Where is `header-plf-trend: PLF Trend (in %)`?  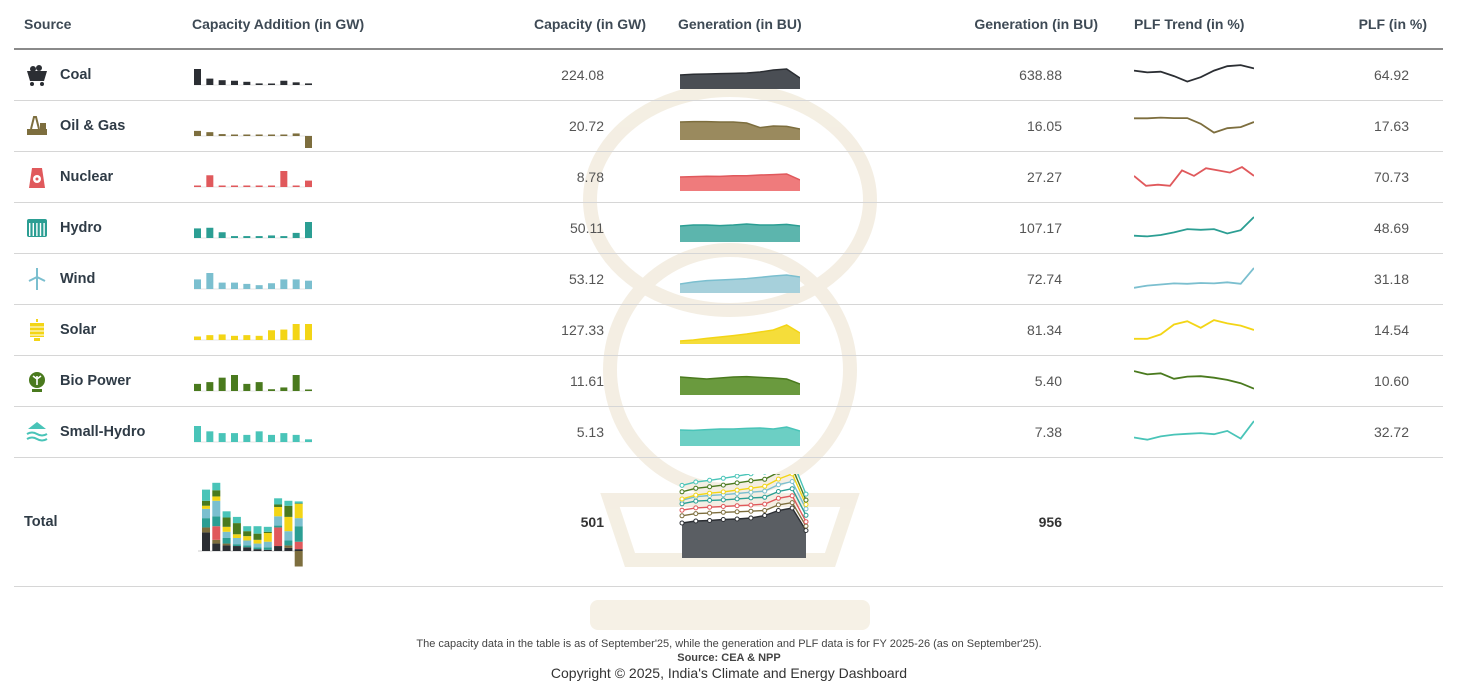 header-plf-trend: PLF Trend (in %) is located at coordinates (1214, 25).